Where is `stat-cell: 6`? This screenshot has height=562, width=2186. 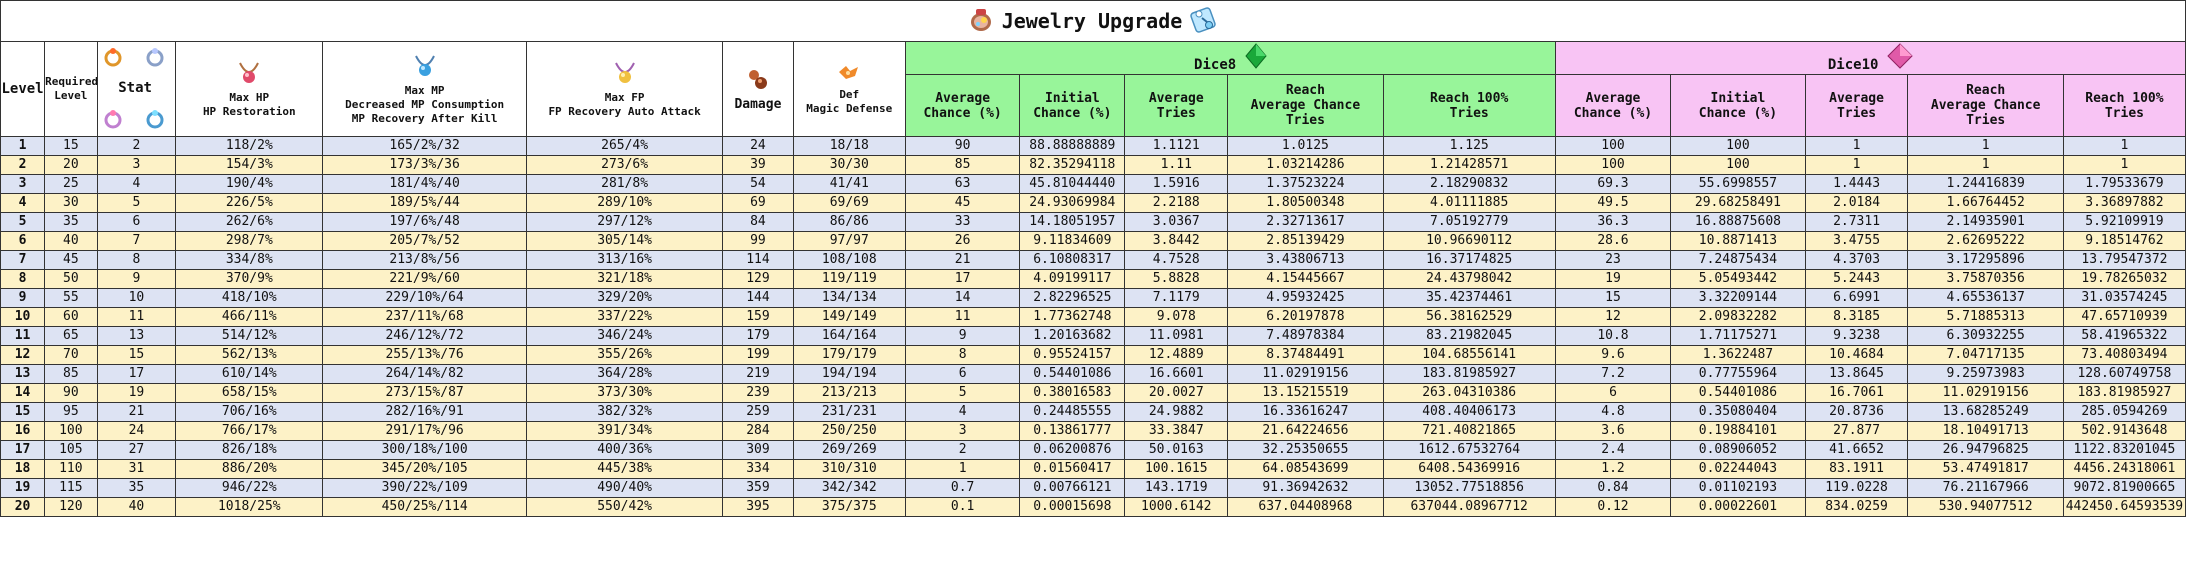
stat-cell: 6 is located at coordinates (136, 222).